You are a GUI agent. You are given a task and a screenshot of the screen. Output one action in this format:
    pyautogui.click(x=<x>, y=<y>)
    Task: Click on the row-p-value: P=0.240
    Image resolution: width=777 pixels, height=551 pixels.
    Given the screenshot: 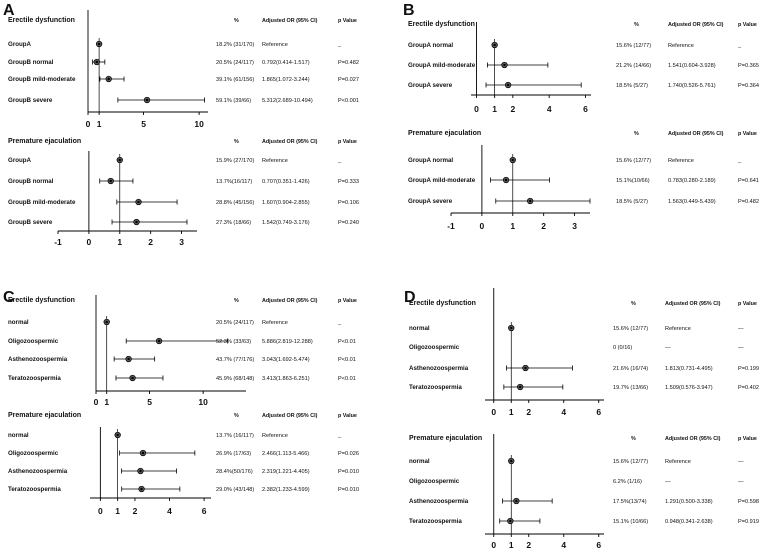 What is the action you would take?
    pyautogui.click(x=348, y=223)
    